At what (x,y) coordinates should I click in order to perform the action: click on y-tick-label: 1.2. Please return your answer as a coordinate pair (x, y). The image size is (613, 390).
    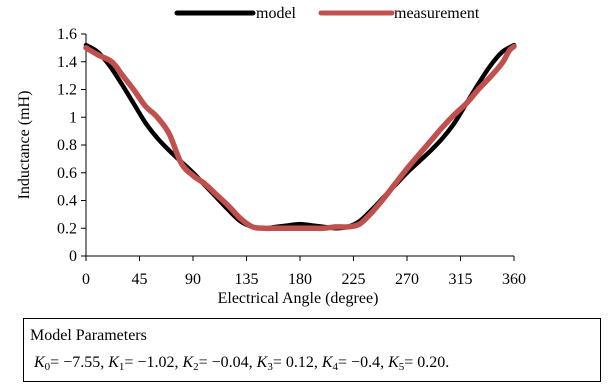
    Looking at the image, I should click on (67, 90).